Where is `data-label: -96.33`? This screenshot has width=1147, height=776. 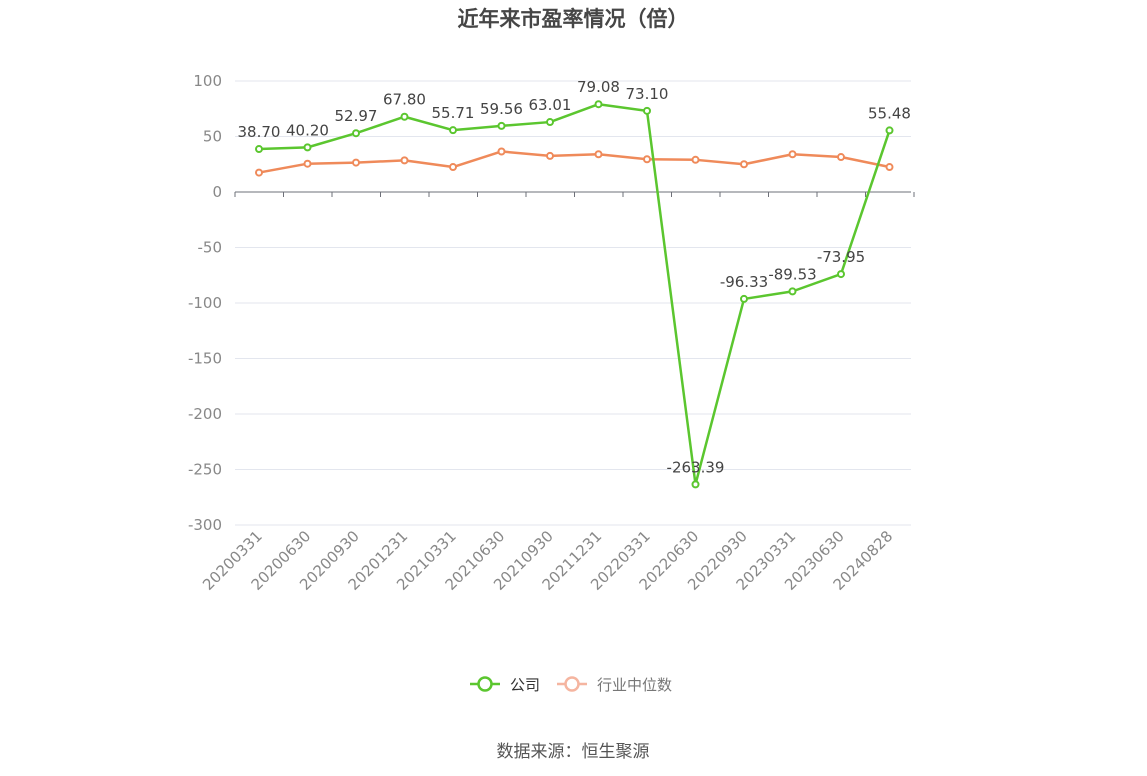 data-label: -96.33 is located at coordinates (744, 282).